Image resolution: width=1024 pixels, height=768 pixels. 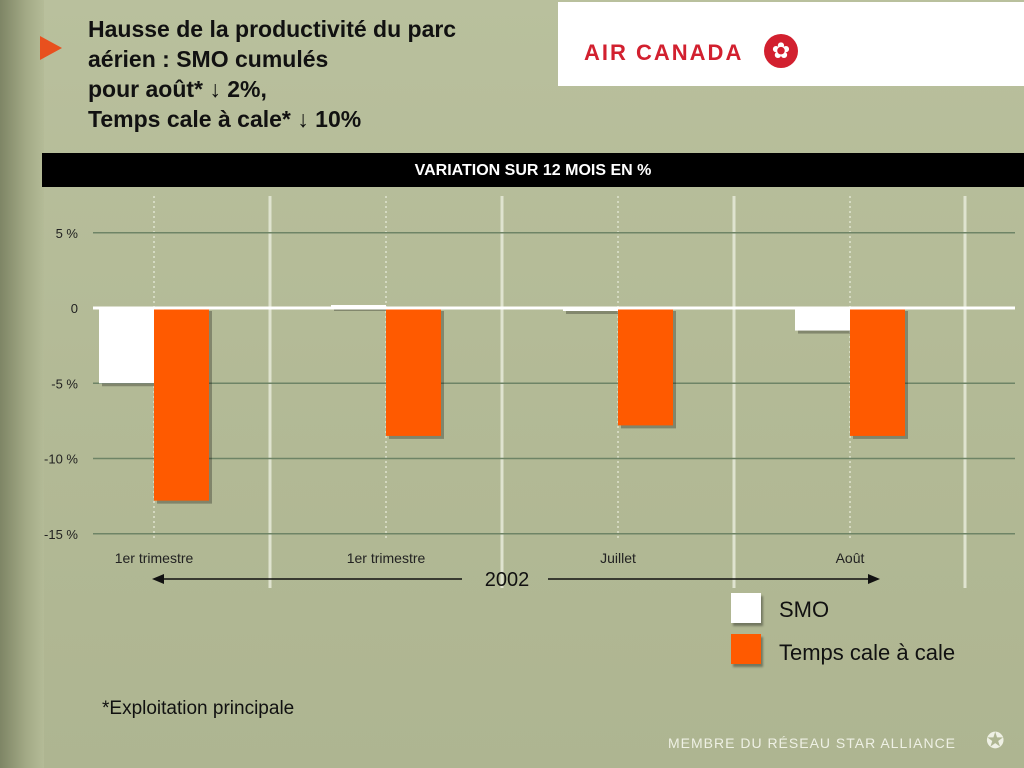 I want to click on x-category-label-1: 1er trimestre, so click(x=386, y=558).